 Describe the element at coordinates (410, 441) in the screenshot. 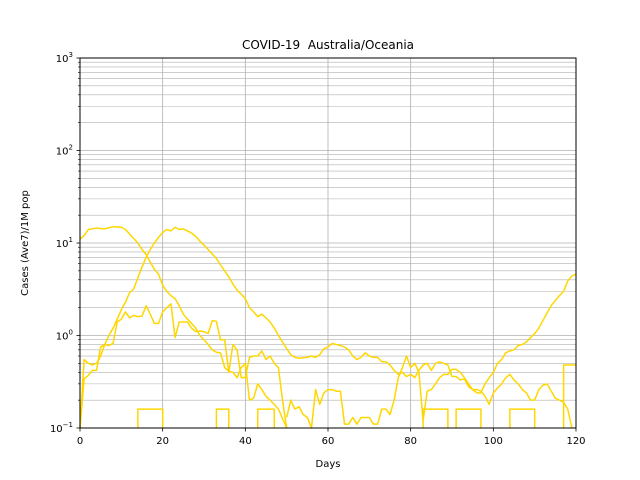

I see `x-tick-label: 80` at that location.